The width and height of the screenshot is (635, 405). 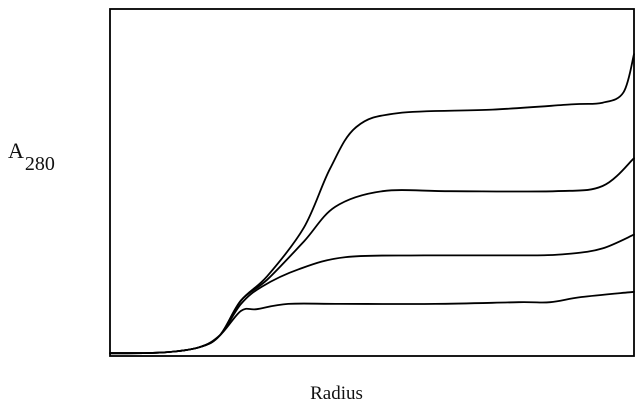 What do you see at coordinates (336, 393) in the screenshot?
I see `x-axis-label: Radius` at bounding box center [336, 393].